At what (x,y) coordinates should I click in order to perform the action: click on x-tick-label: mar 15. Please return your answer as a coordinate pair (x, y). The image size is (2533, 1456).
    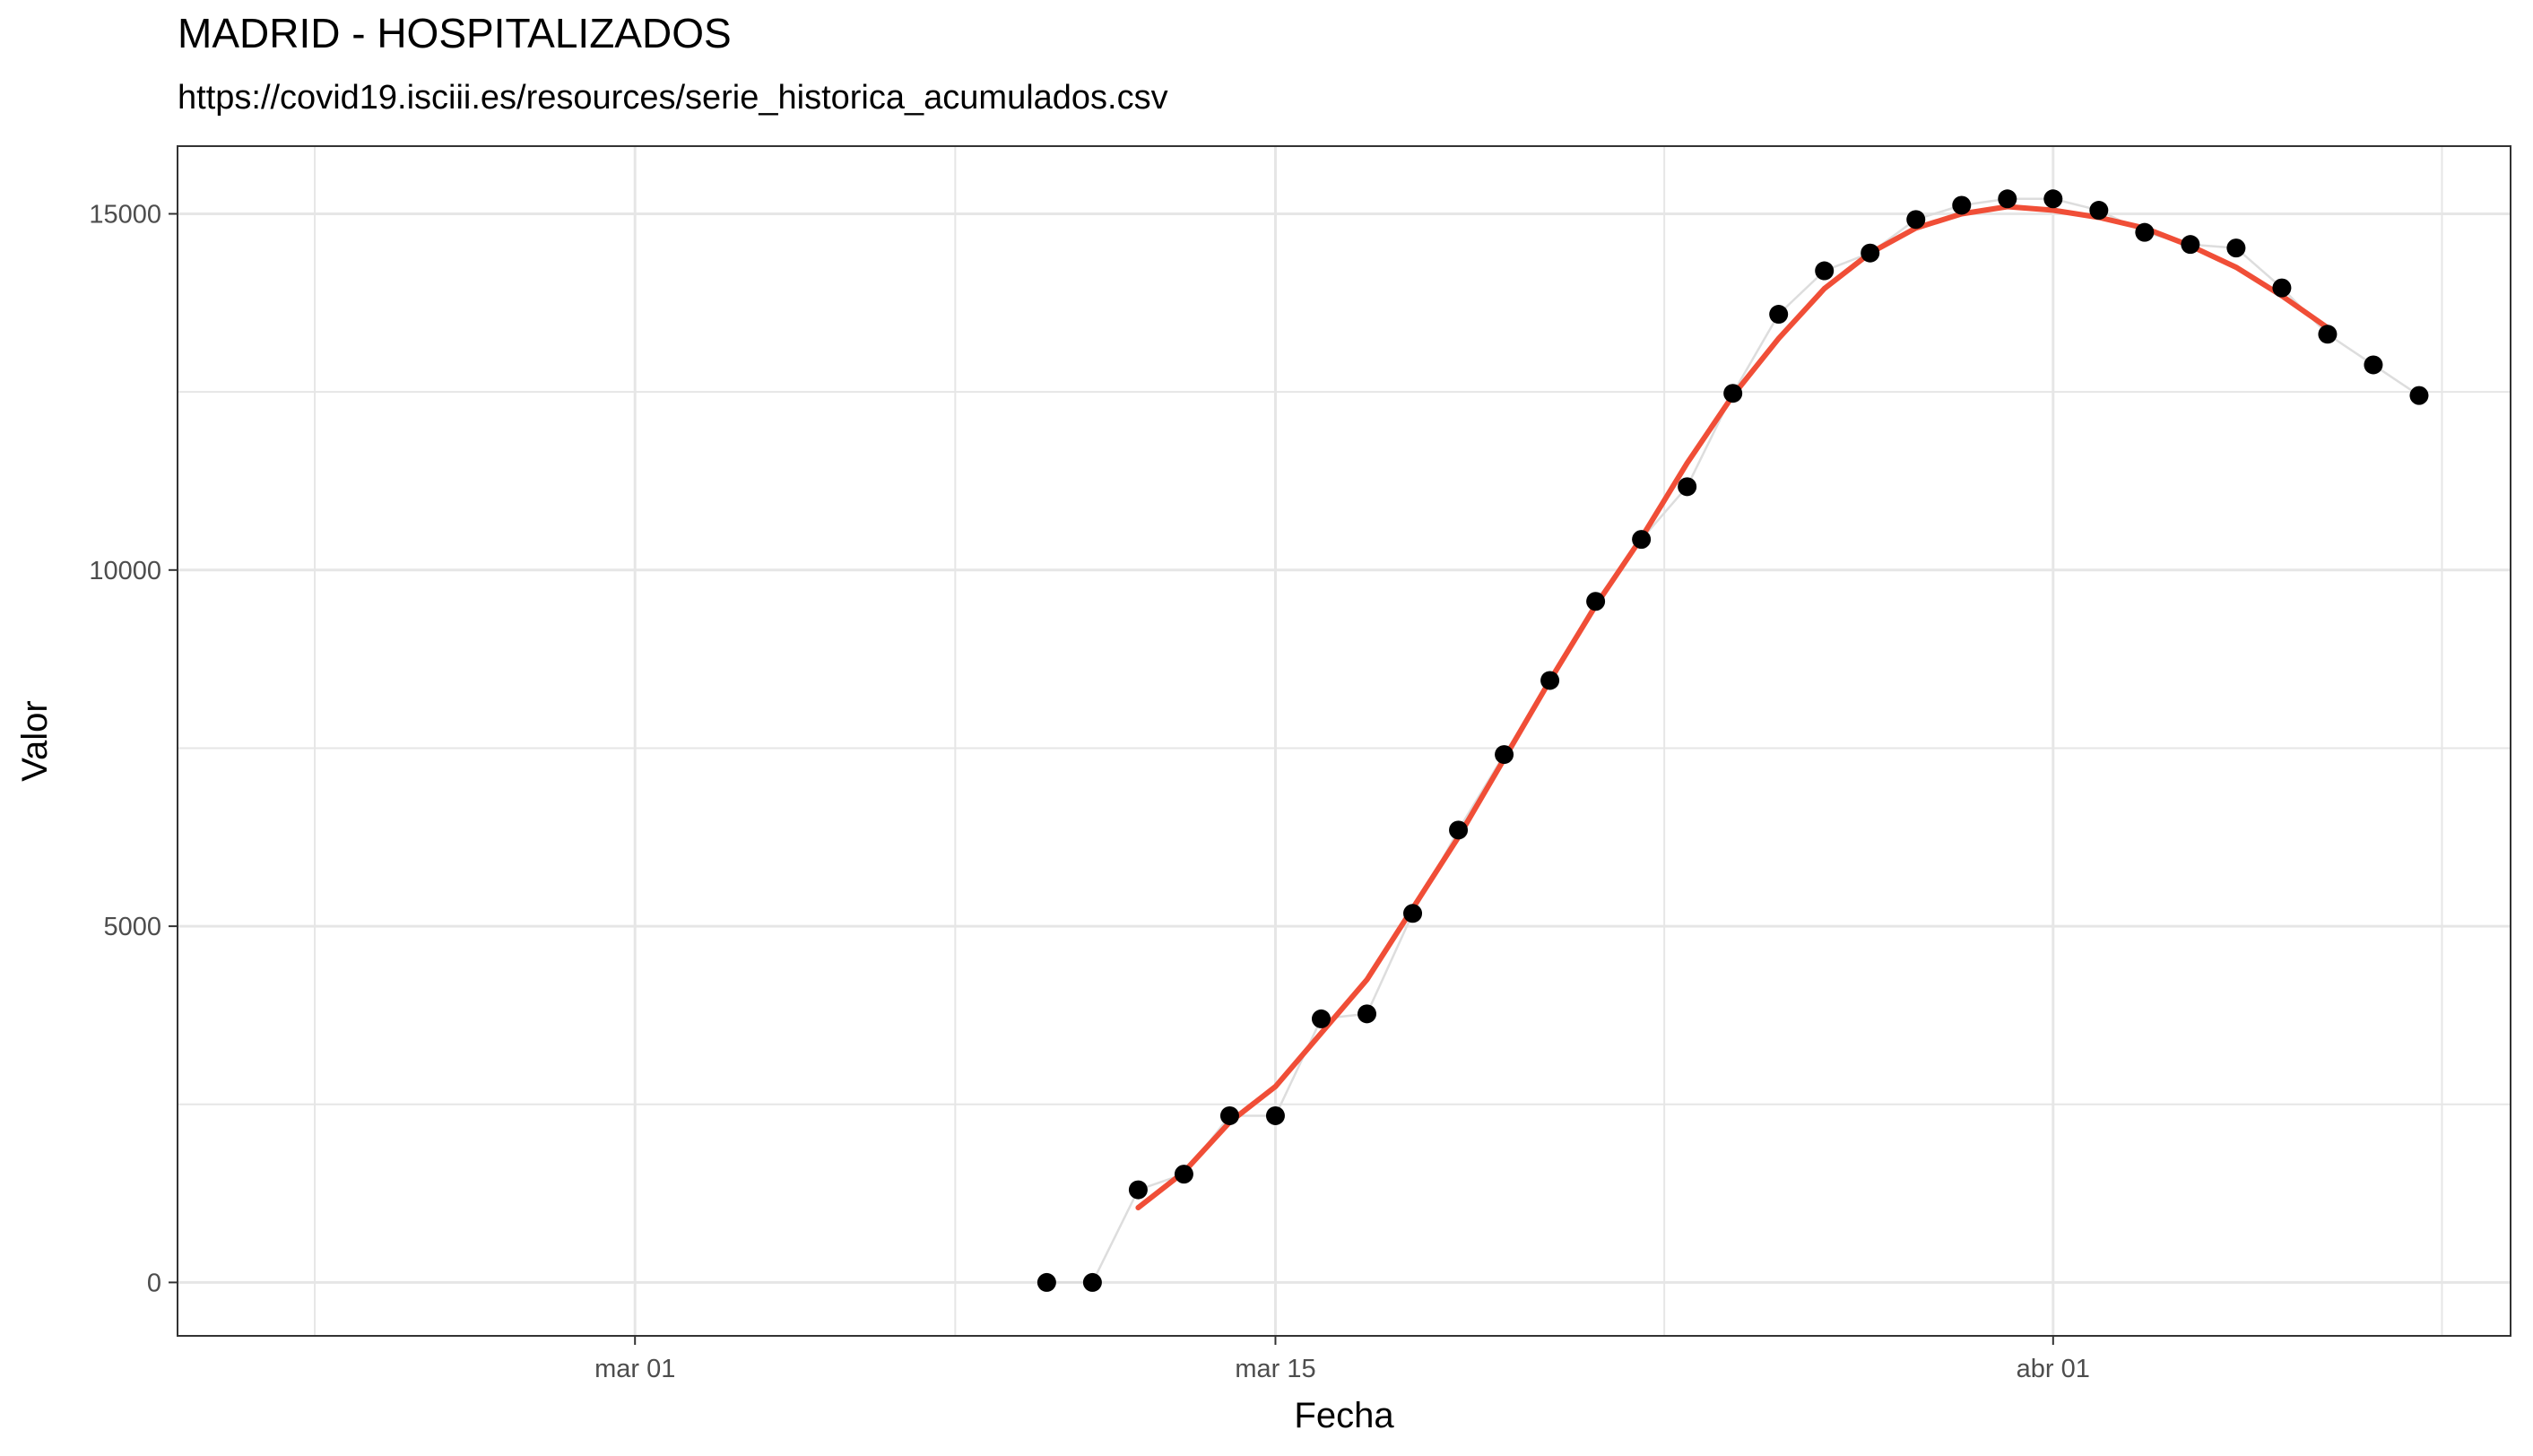
    Looking at the image, I should click on (1275, 1369).